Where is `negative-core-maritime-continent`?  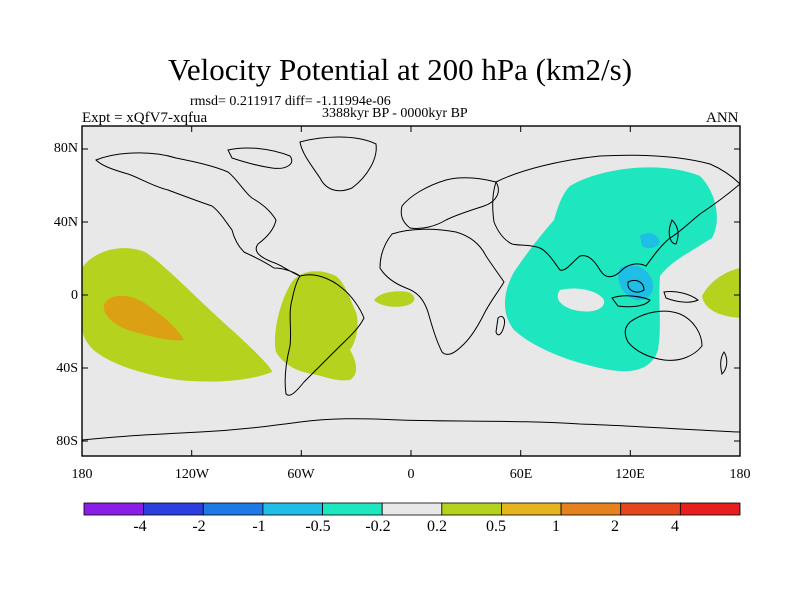
negative-core-maritime-continent is located at coordinates (636, 283).